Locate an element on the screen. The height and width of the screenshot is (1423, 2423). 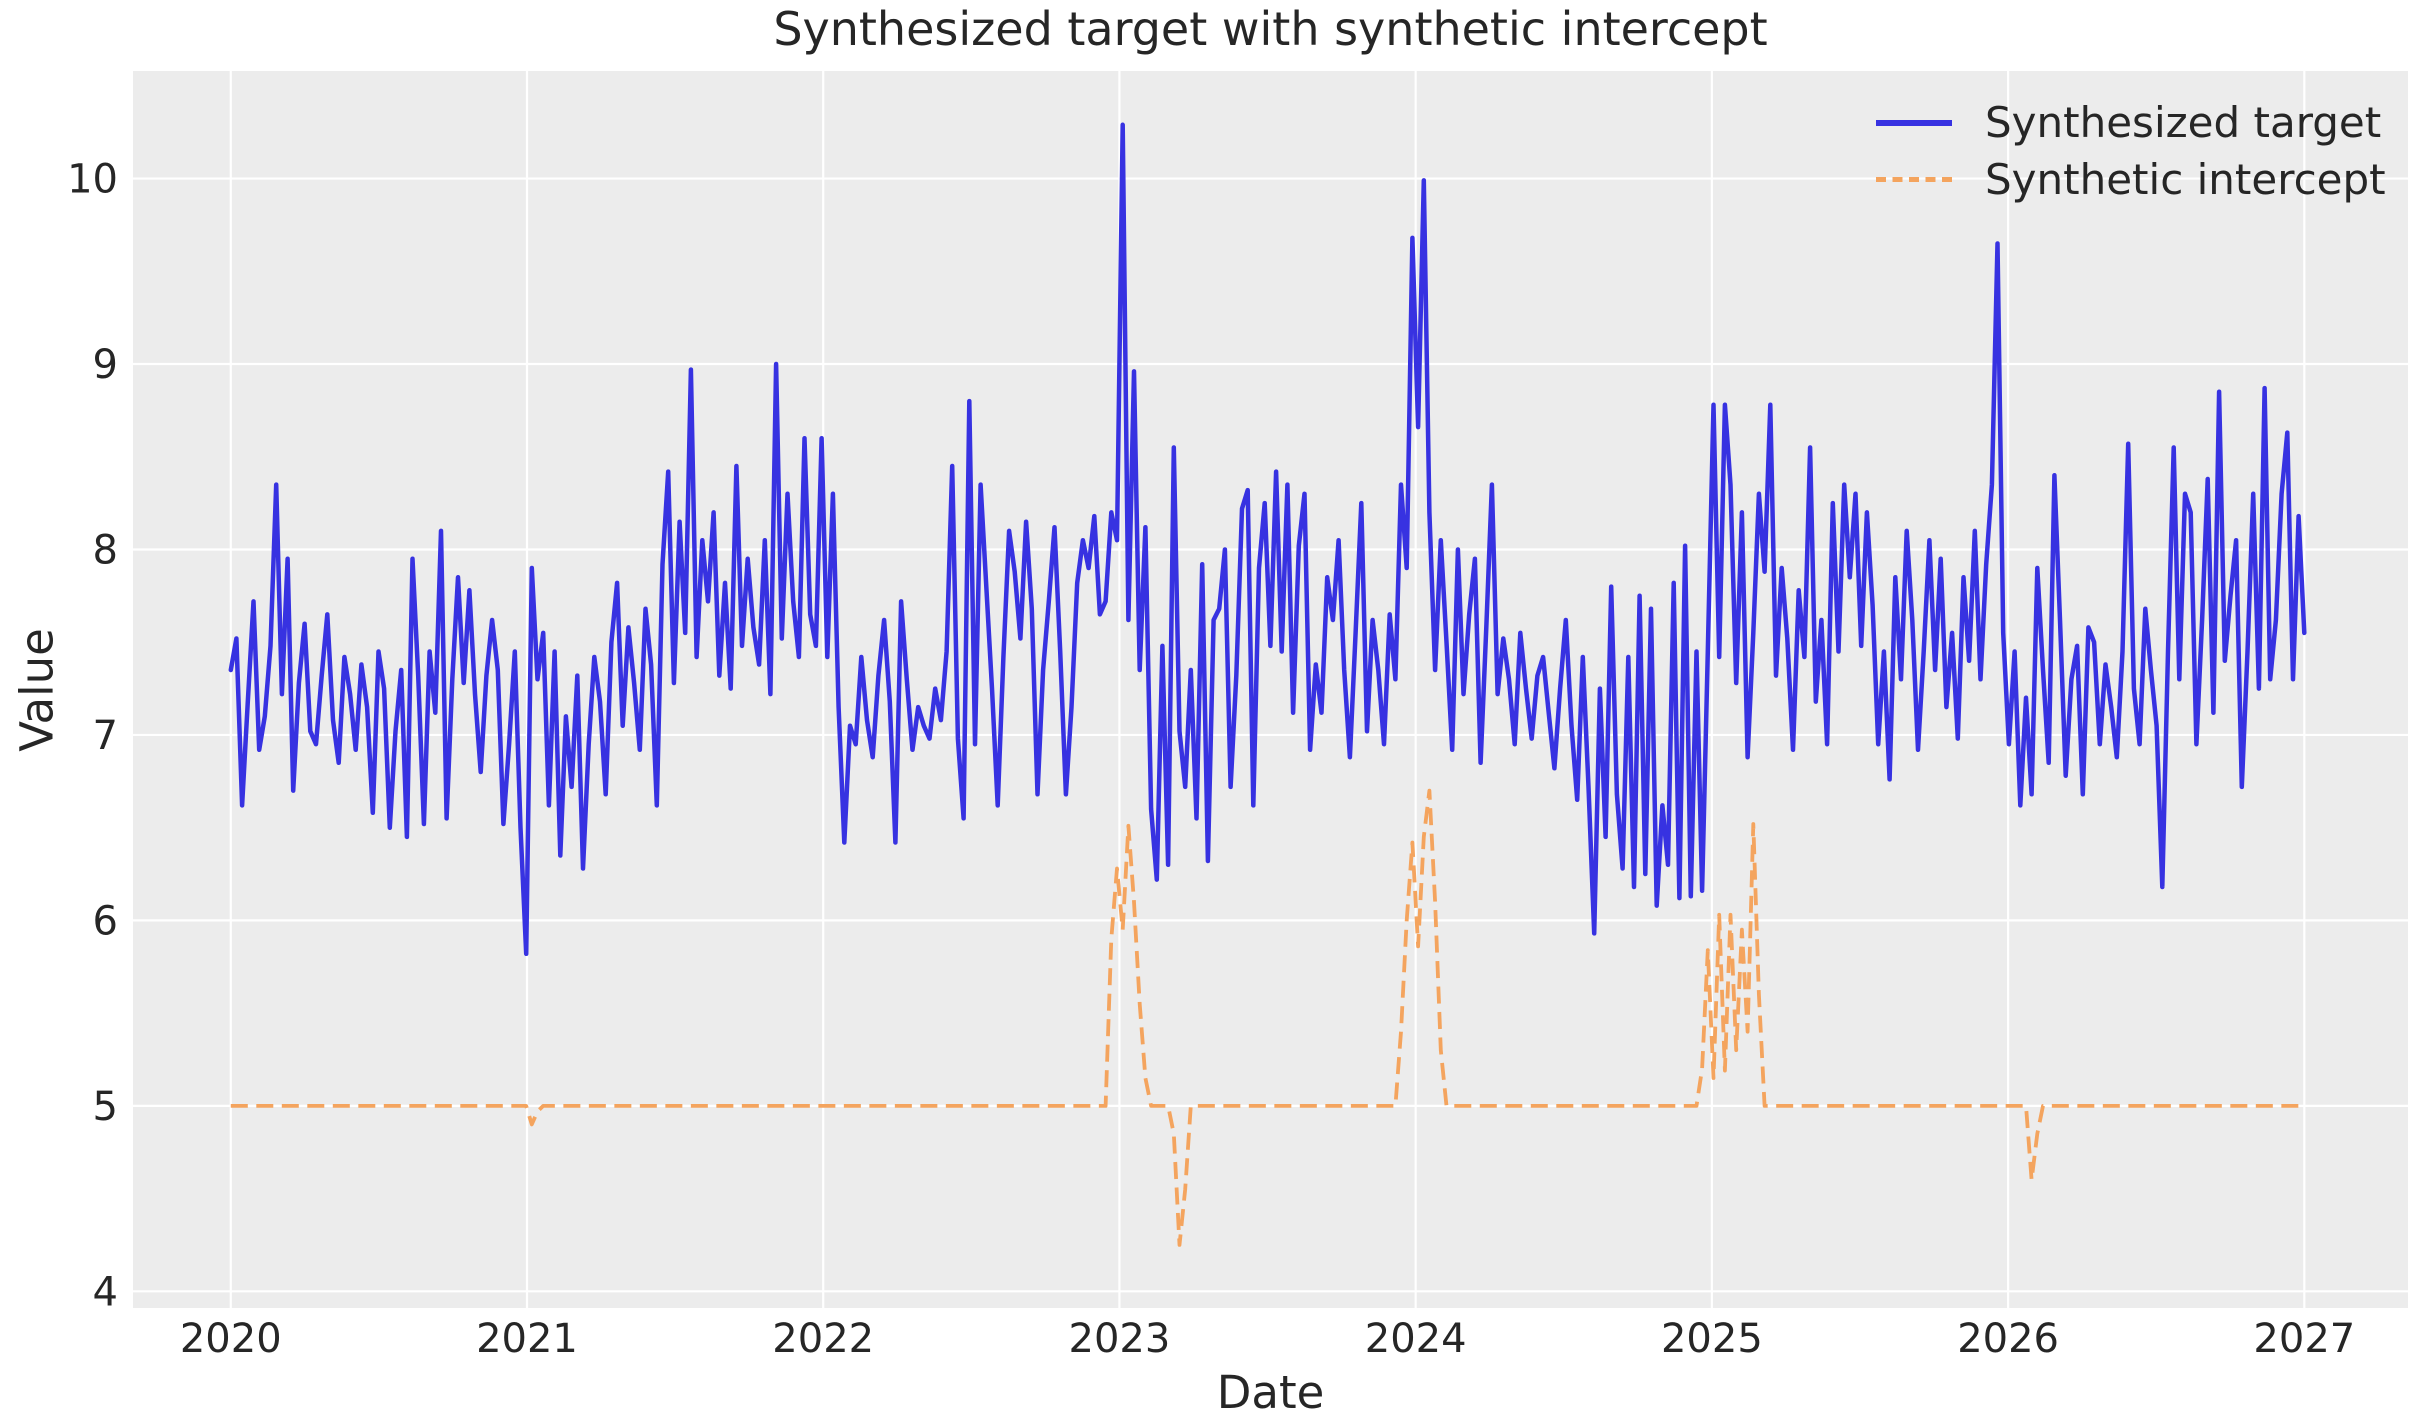
x-tick-label: 2020 is located at coordinates (231, 1339).